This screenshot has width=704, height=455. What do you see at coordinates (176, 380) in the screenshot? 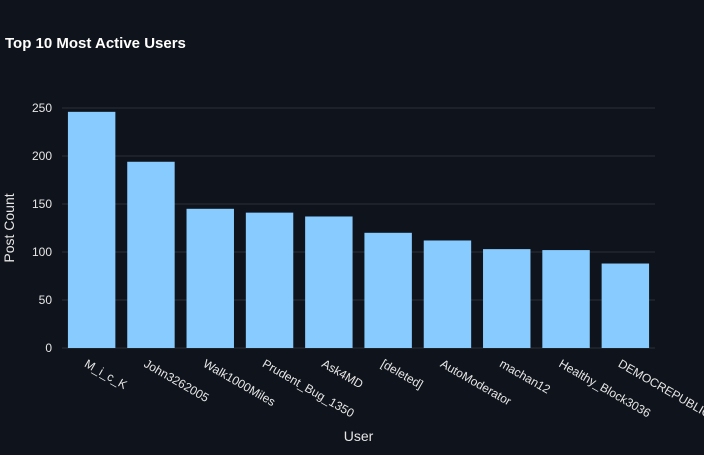
I see `x-tick-label: John3262005` at bounding box center [176, 380].